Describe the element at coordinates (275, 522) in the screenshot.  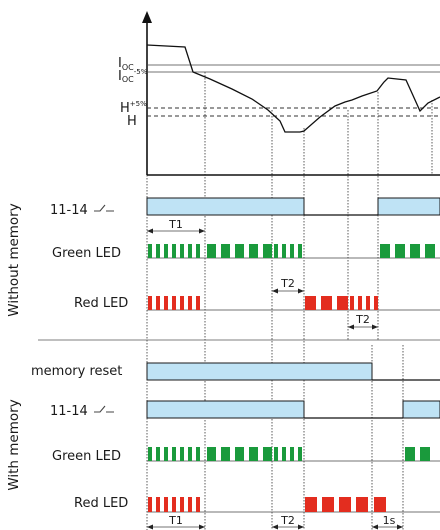
I see `bottom-timers: T1 T2 1s` at that location.